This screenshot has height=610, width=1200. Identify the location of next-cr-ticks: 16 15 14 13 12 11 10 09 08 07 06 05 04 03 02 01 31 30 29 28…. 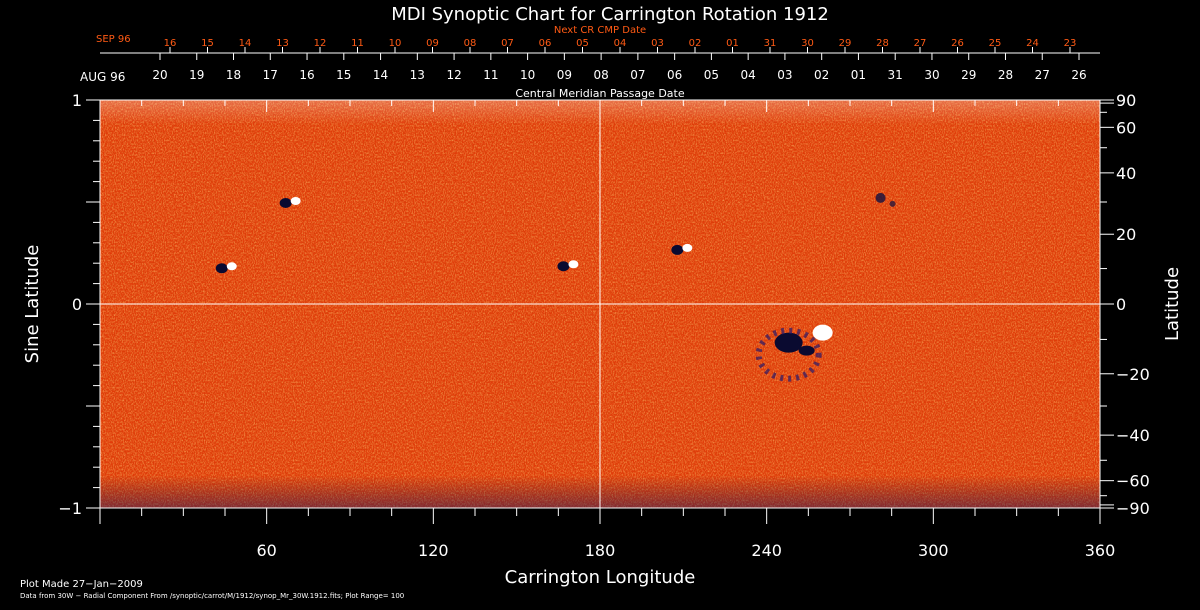
(620, 45).